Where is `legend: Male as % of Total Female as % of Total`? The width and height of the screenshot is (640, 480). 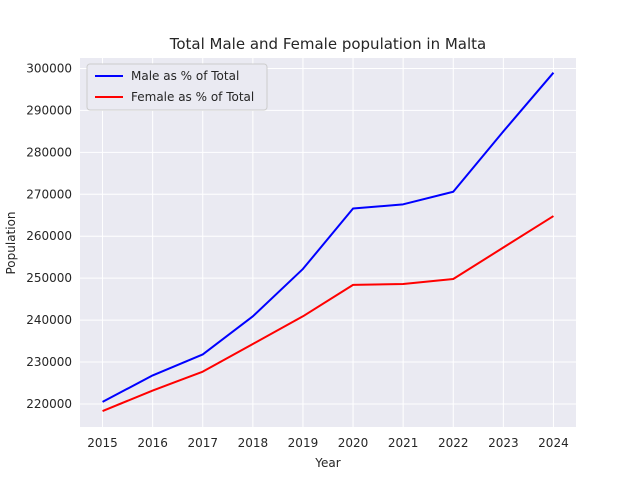
legend: Male as % of Total Female as % of Total is located at coordinates (177, 87).